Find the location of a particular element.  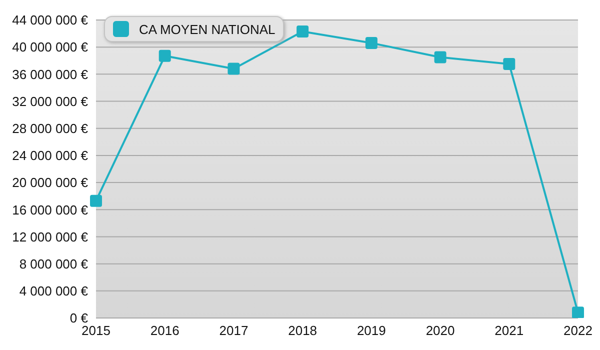

y-tick-label: 40 000 000 € is located at coordinates (50, 47).